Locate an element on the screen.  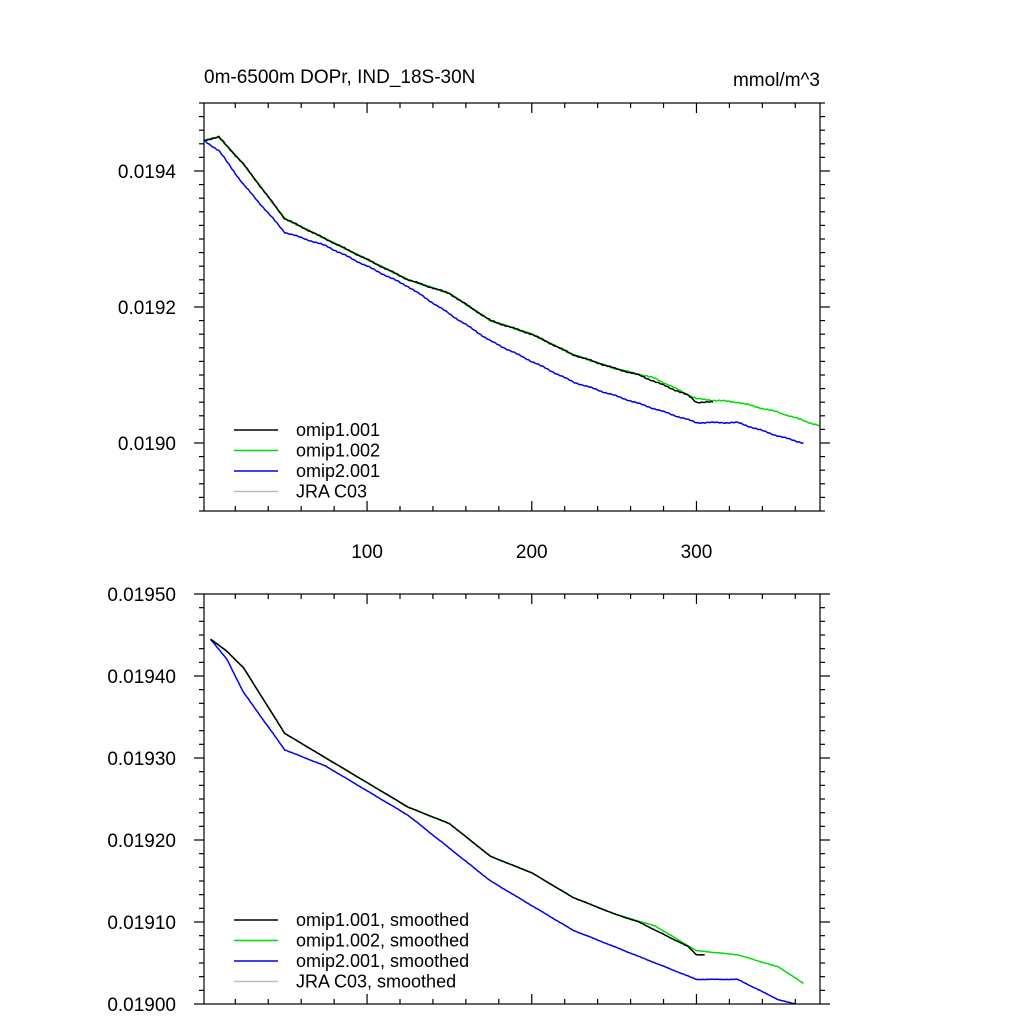
y-tick-label: 0.0194 is located at coordinates (147, 172).